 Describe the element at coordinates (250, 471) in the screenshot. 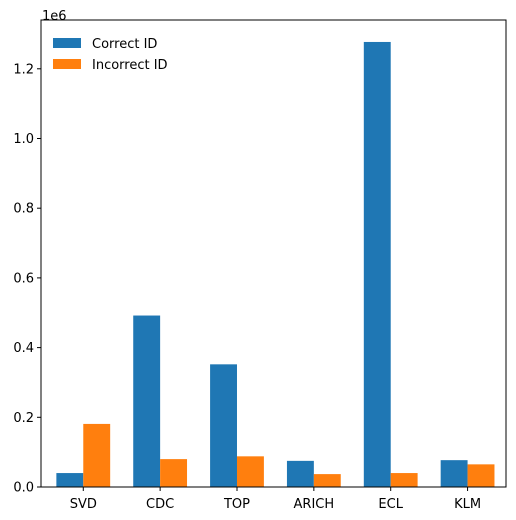

I see `bar-top-incorrect` at that location.